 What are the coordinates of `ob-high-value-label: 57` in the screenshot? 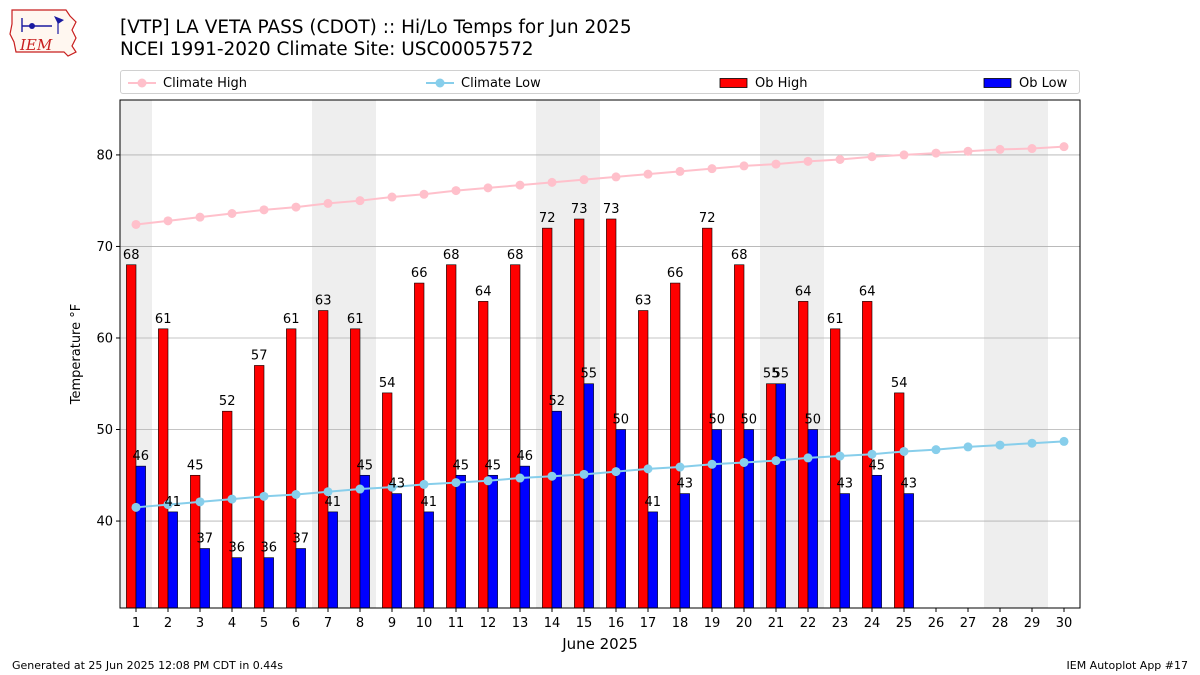 It's located at (259, 355).